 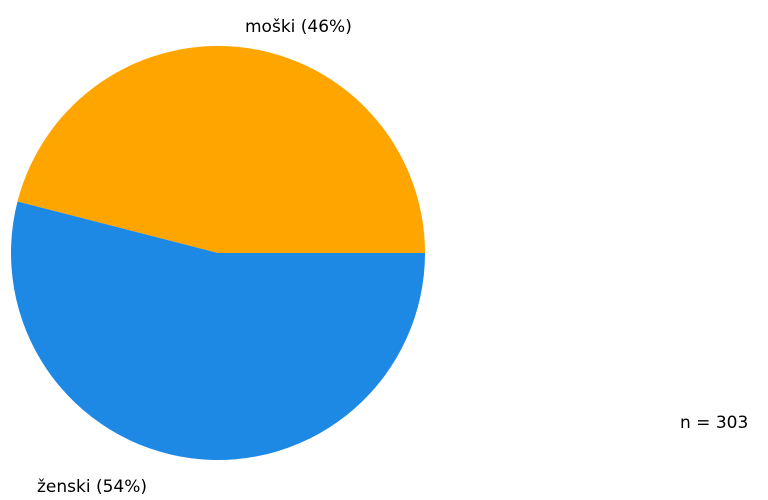 I want to click on slice-label-moski: moški (46%), so click(x=298, y=27).